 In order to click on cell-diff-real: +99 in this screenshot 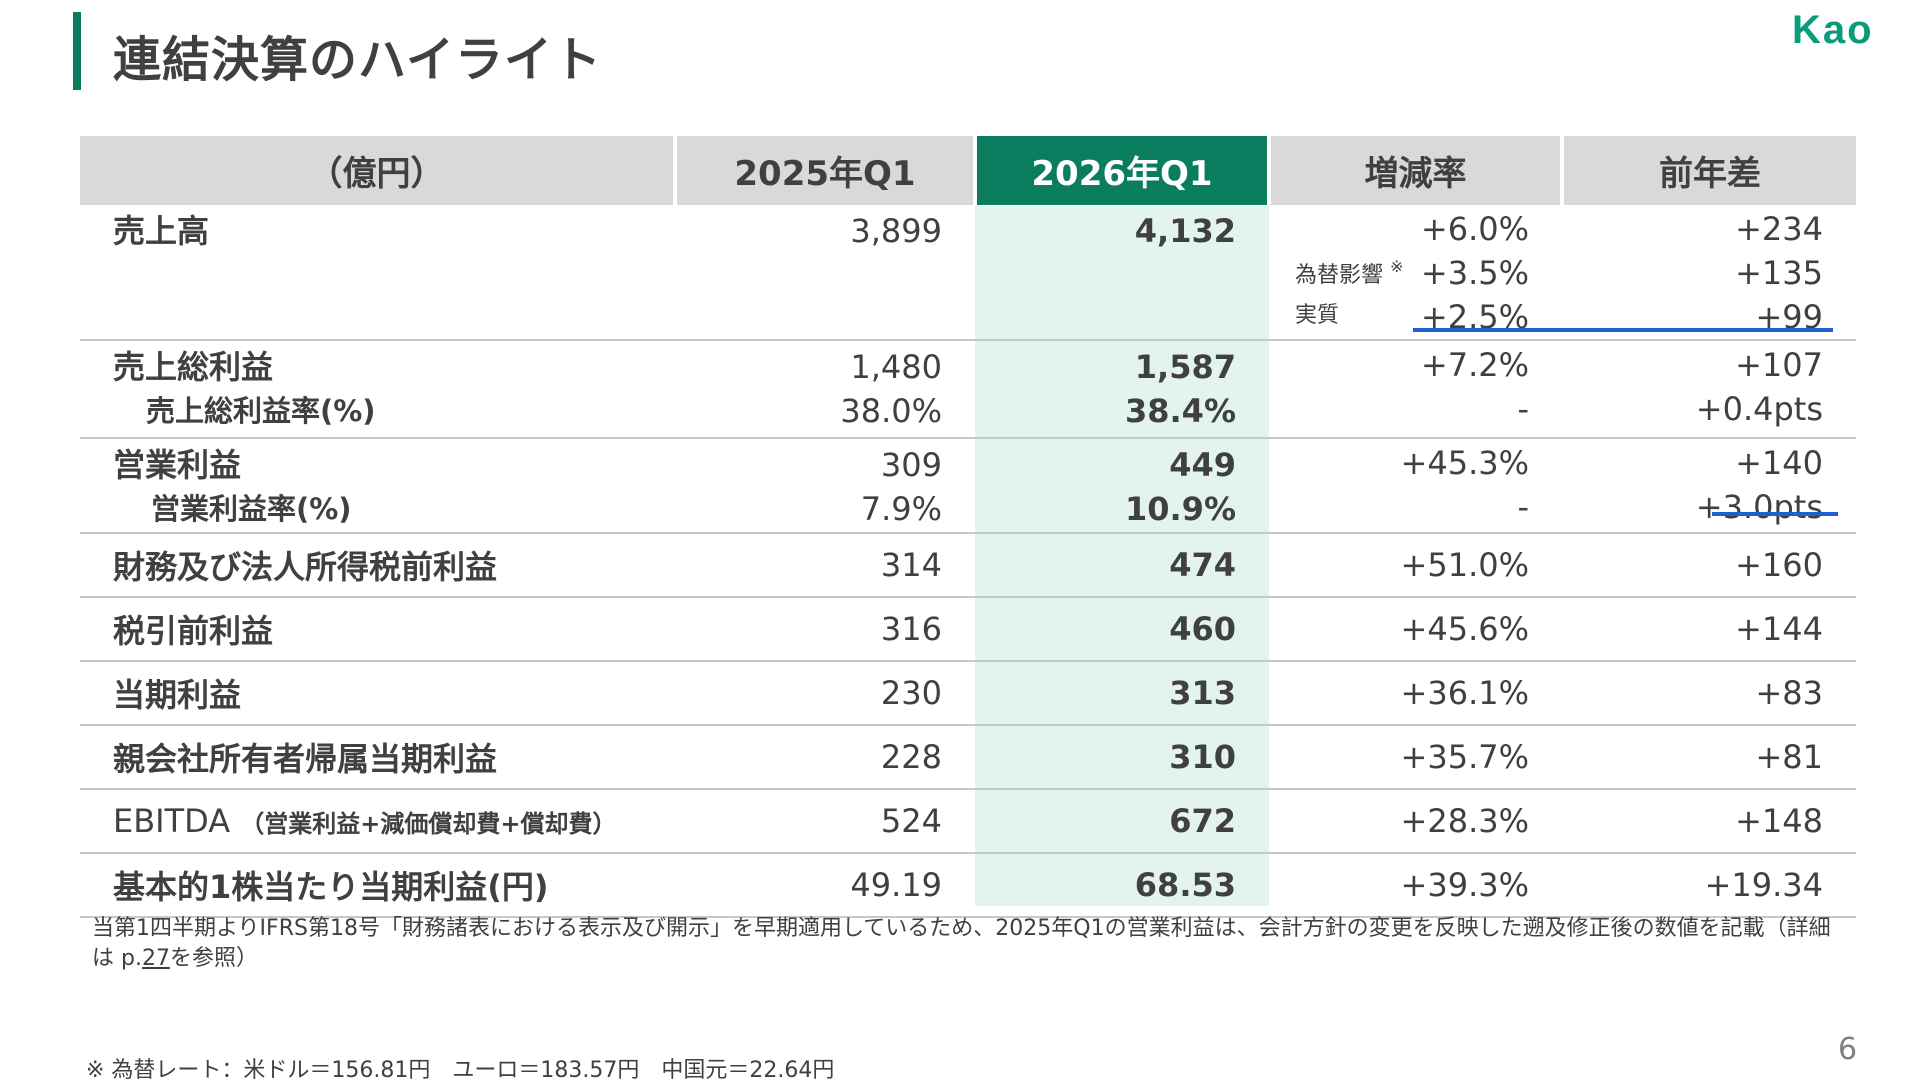, I will do `click(1789, 317)`.